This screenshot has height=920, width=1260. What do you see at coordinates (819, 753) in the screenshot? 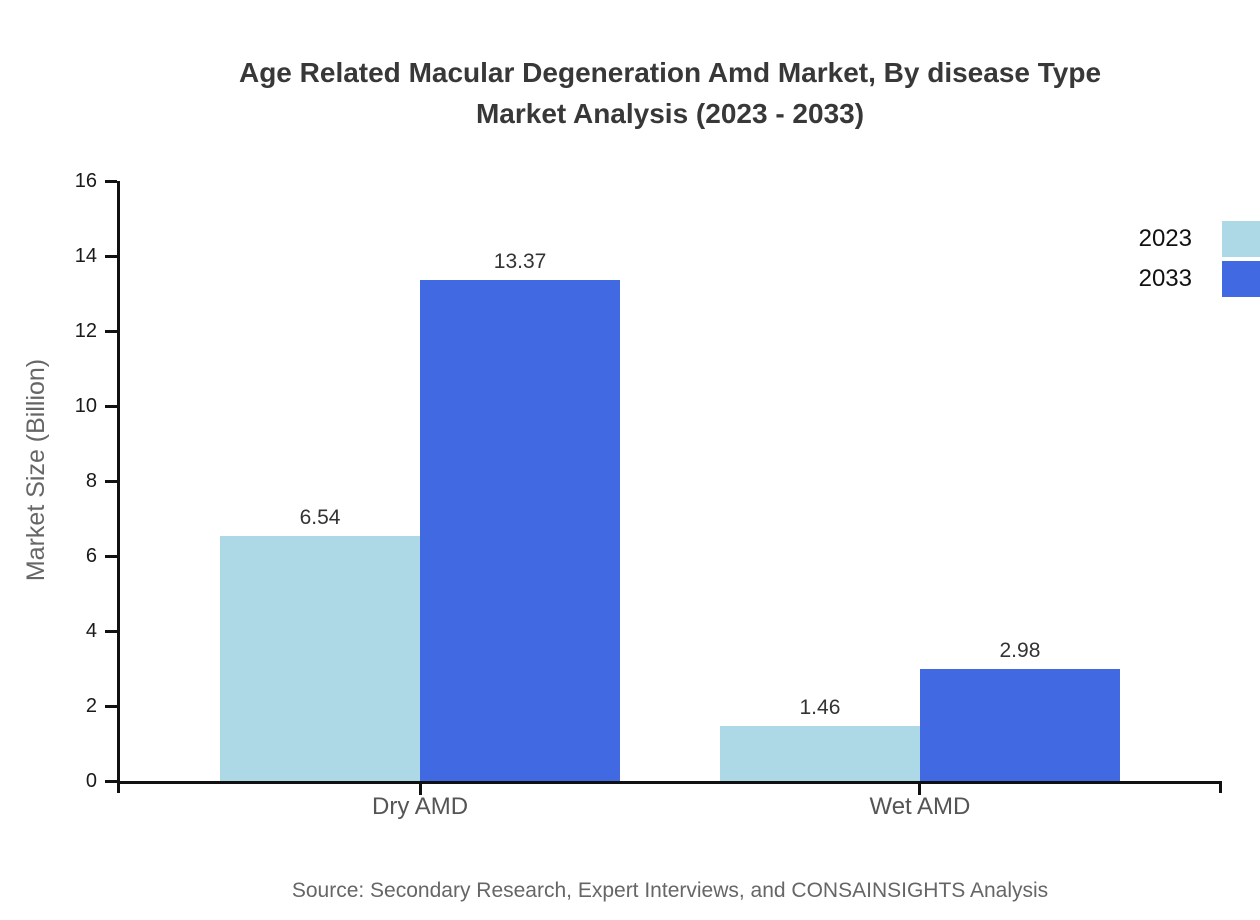
I see `bar-2023-wet-amd` at bounding box center [819, 753].